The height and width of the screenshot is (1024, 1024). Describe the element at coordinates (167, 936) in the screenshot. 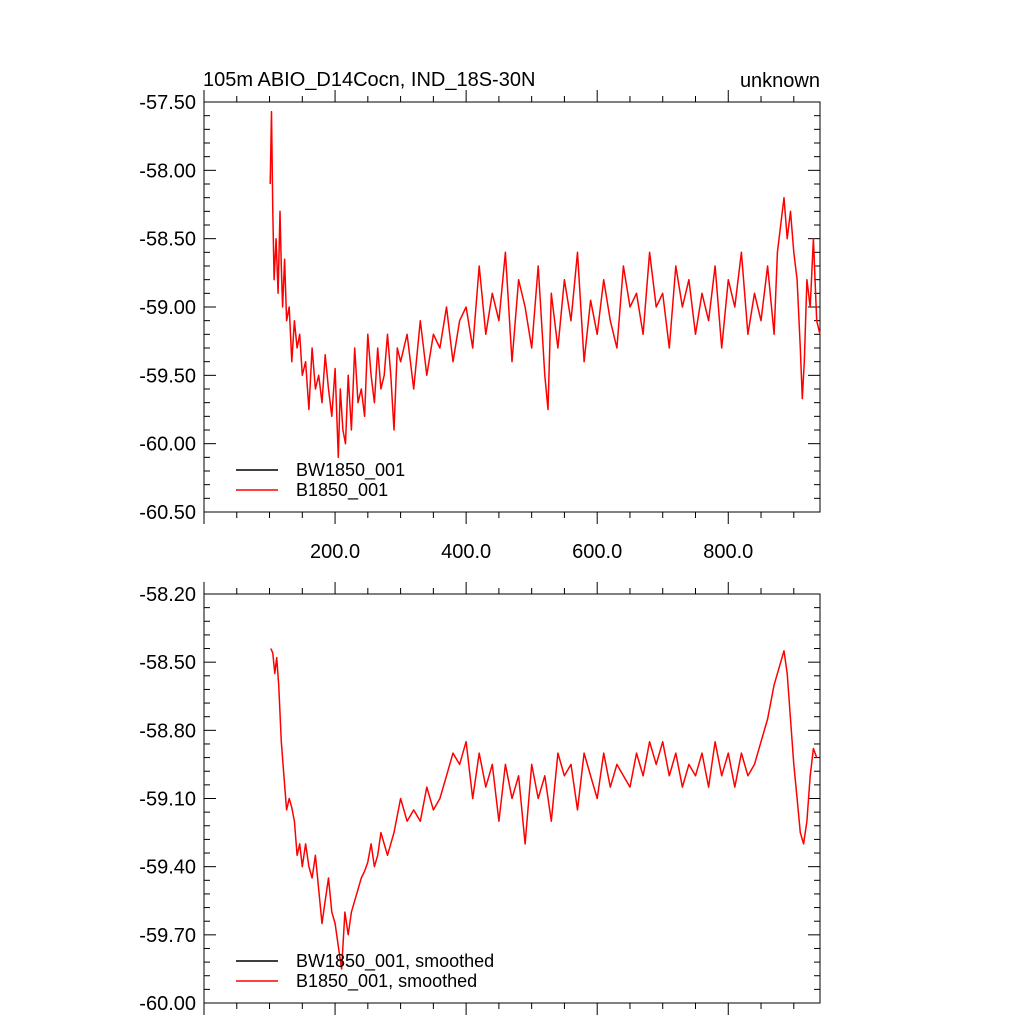

I see `y-tick-label: -59.70` at that location.